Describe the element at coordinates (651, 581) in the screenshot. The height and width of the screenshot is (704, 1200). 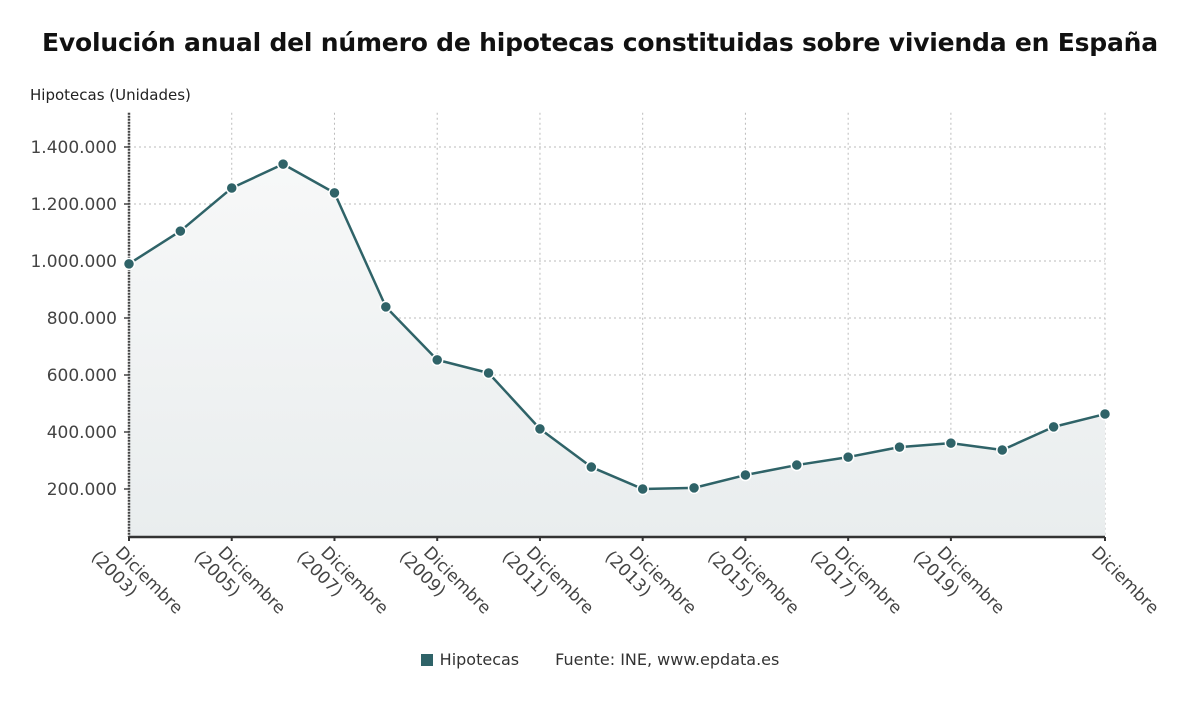
I see `x-tick-label: Diciembre(2013)` at that location.